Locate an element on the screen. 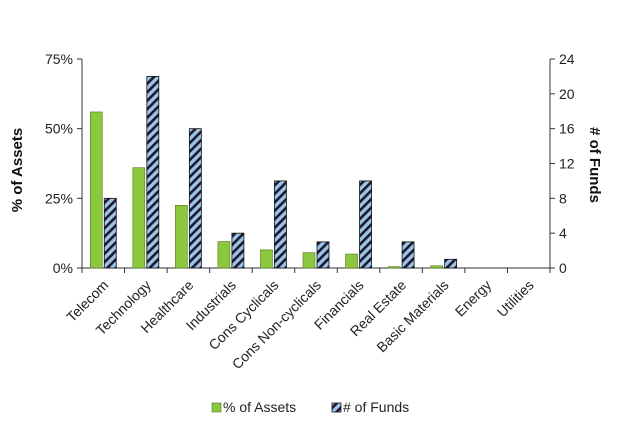 This screenshot has width=630, height=434. y-tick-label: 75% is located at coordinates (59, 59).